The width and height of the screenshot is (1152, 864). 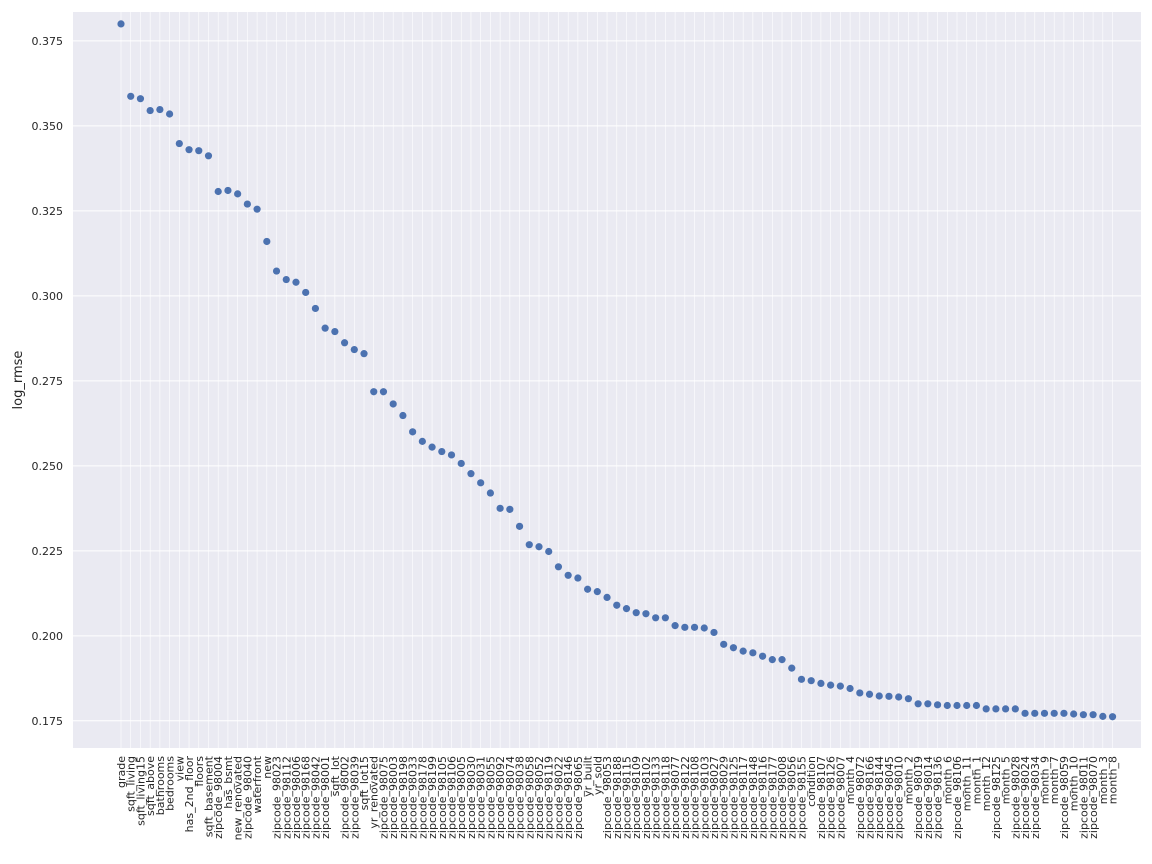 I want to click on x-tick-label: zipcode_98024, so click(x=1025, y=797).